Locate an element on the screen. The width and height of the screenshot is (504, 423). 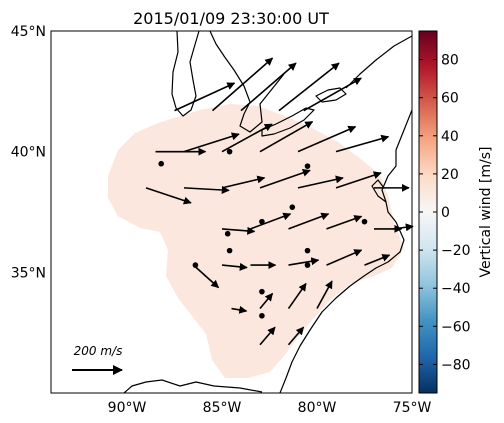
latitude-labels: 45°N 40°N 35°N is located at coordinates (28, 152).